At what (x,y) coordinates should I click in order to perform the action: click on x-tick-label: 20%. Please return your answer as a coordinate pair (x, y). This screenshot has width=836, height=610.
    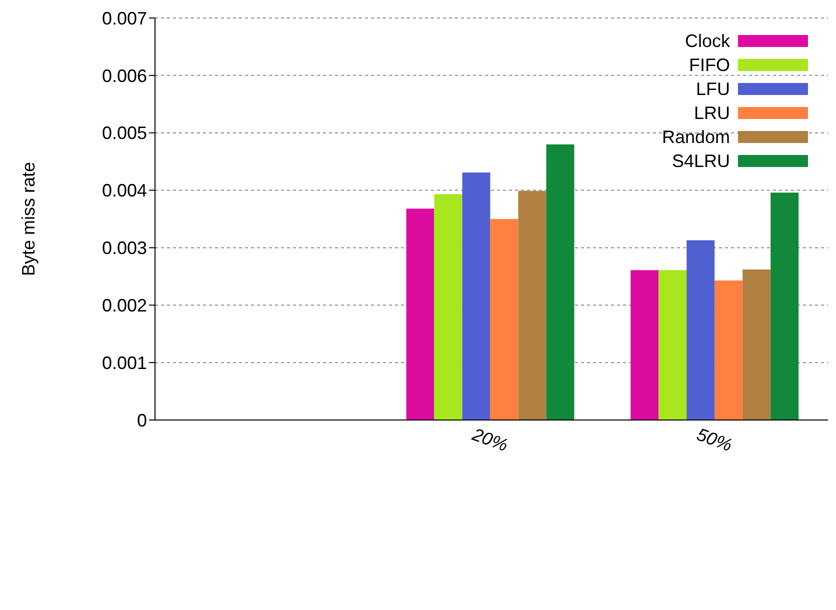
    Looking at the image, I should click on (489, 440).